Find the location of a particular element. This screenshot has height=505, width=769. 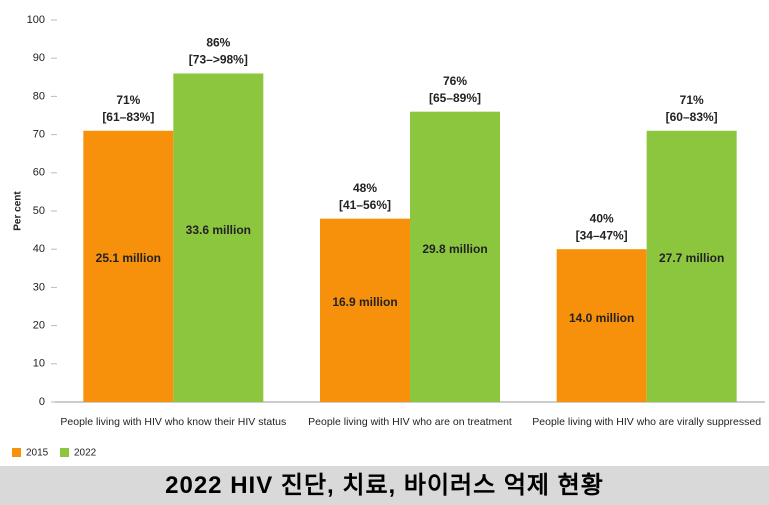

count-label: 27.7 million is located at coordinates (691, 258).